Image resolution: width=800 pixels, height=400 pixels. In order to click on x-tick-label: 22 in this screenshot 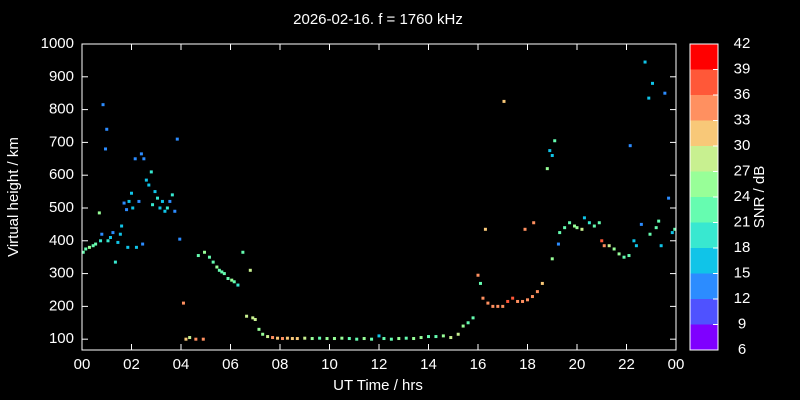, I will do `click(626, 364)`.